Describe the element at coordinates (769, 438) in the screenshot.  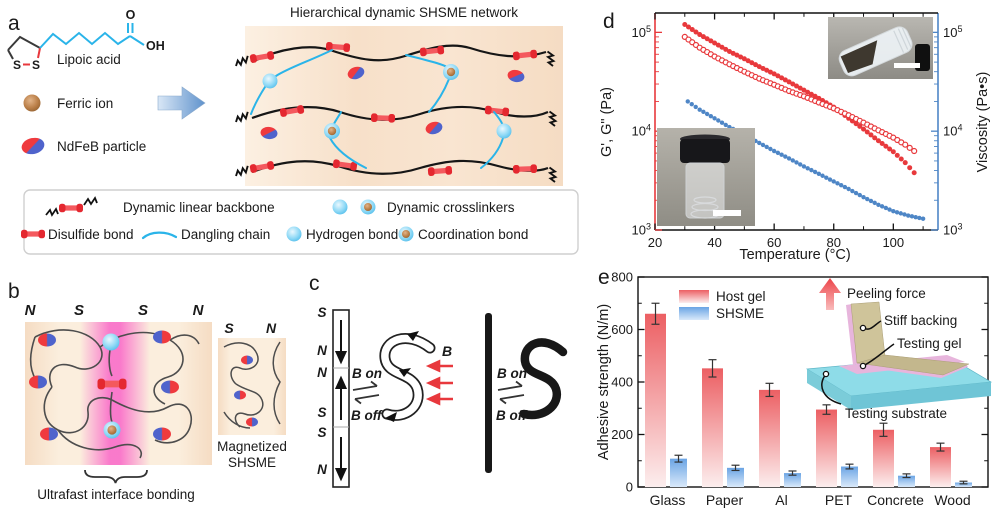
I see `bar-host-gel-al` at that location.